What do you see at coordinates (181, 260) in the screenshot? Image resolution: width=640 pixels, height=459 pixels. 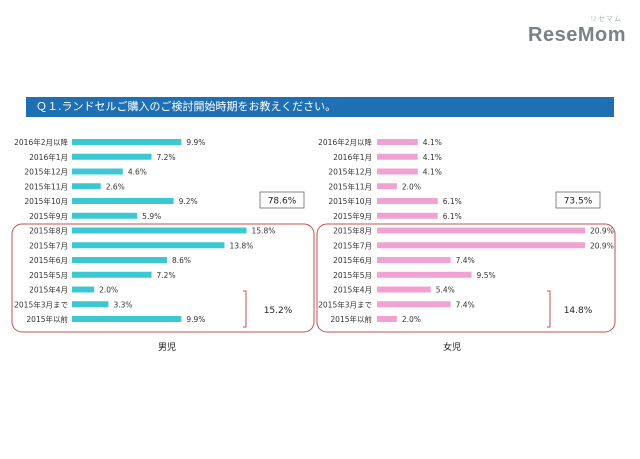 I see `boys-value-label: 8.6%` at bounding box center [181, 260].